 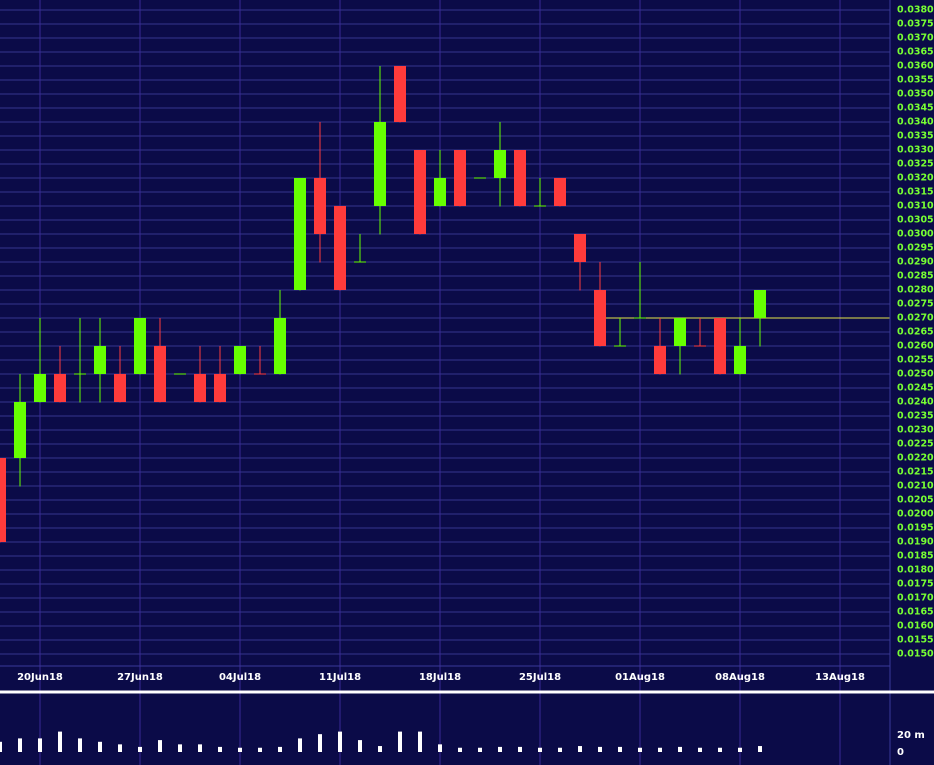 What do you see at coordinates (915, 486) in the screenshot?
I see `y-tick-label: 0.0210` at bounding box center [915, 486].